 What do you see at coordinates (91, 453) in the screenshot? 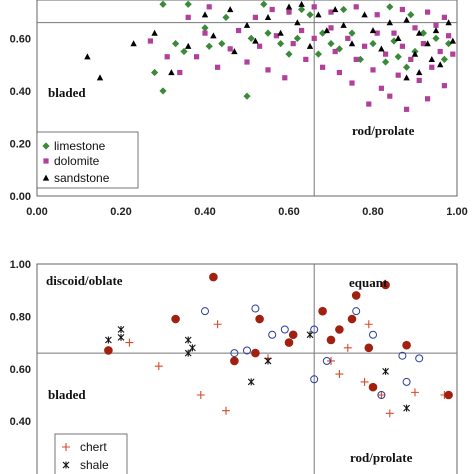
I see `legend-bottom: chert shale` at bounding box center [91, 453].